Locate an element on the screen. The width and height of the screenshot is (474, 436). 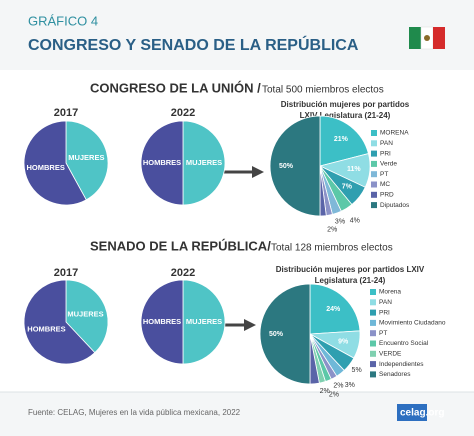
value-label: 9% is located at coordinates (343, 341).